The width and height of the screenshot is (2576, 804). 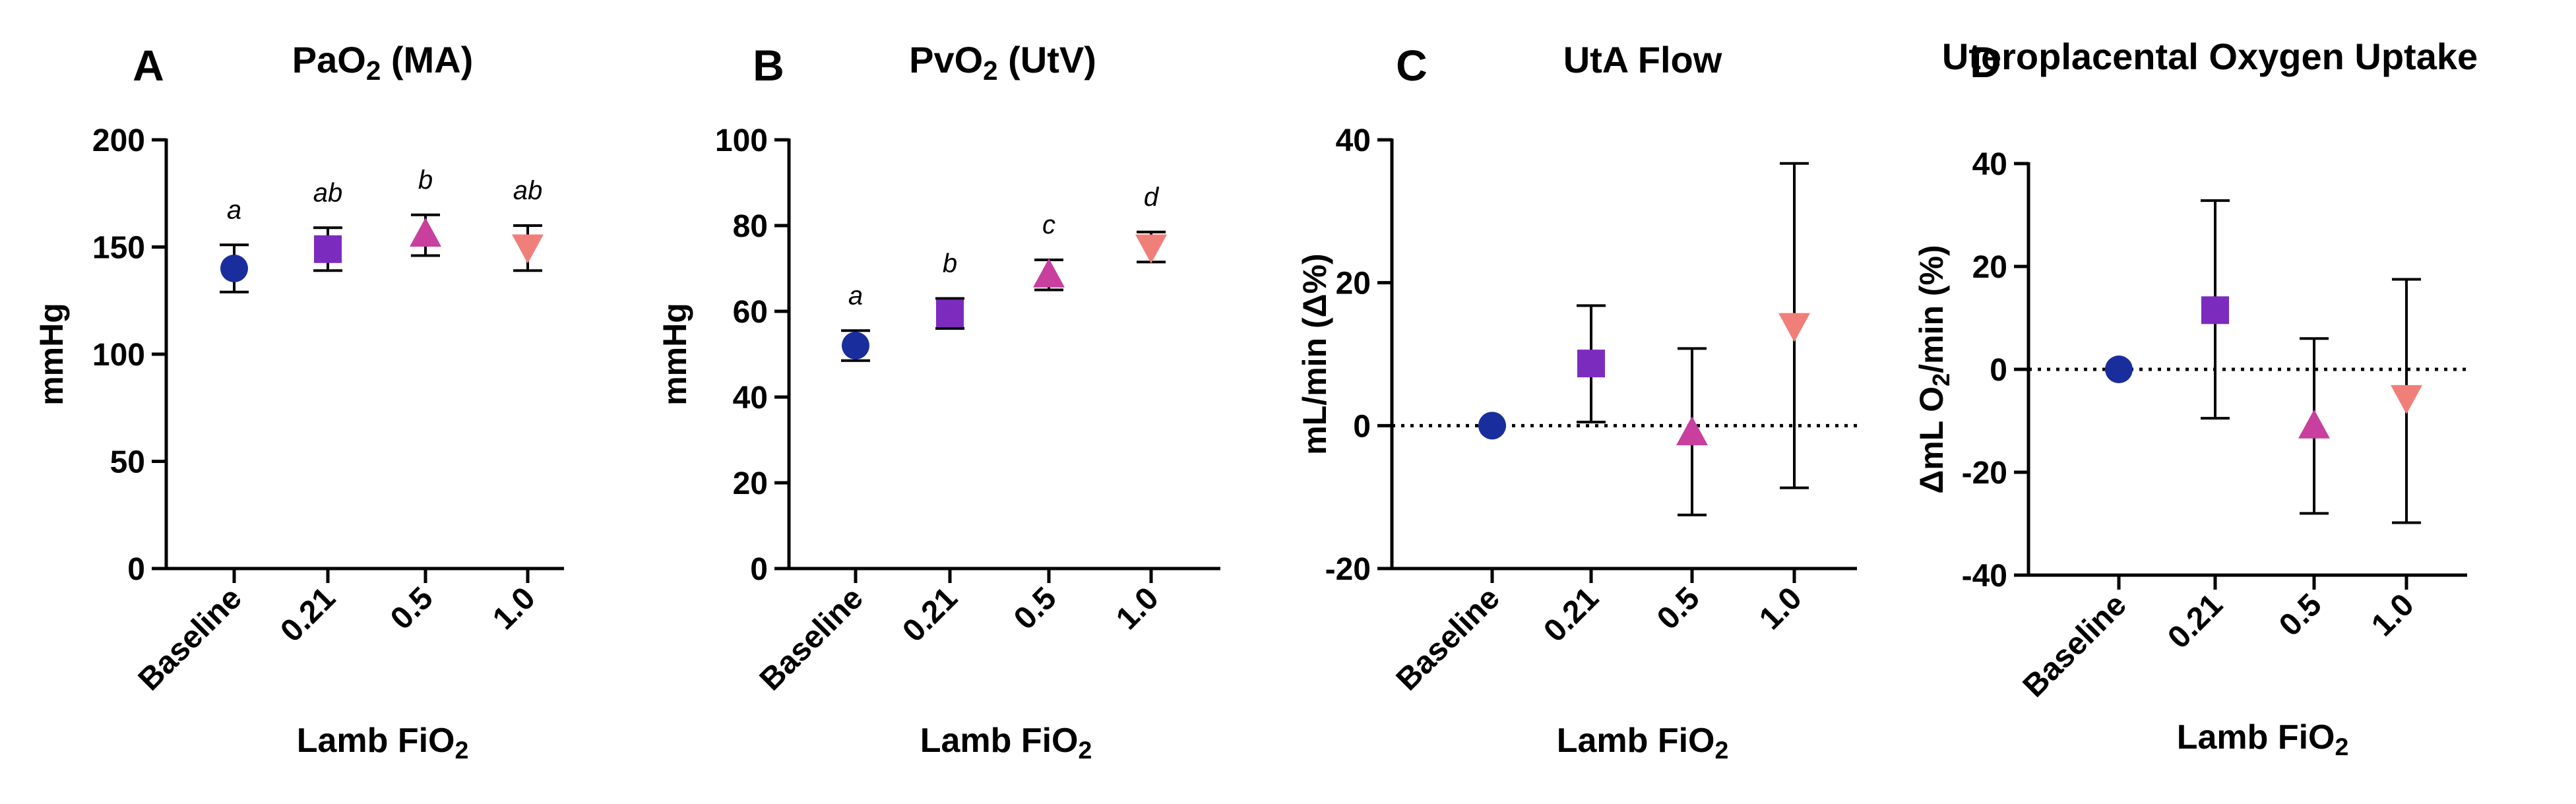 What do you see at coordinates (149, 65) in the screenshot?
I see `panel-label: A` at bounding box center [149, 65].